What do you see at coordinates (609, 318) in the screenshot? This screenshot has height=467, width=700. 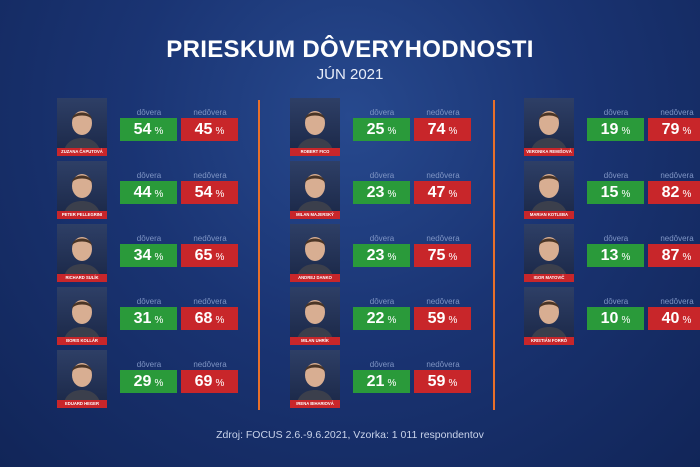 I see `trust-value: 10` at bounding box center [609, 318].